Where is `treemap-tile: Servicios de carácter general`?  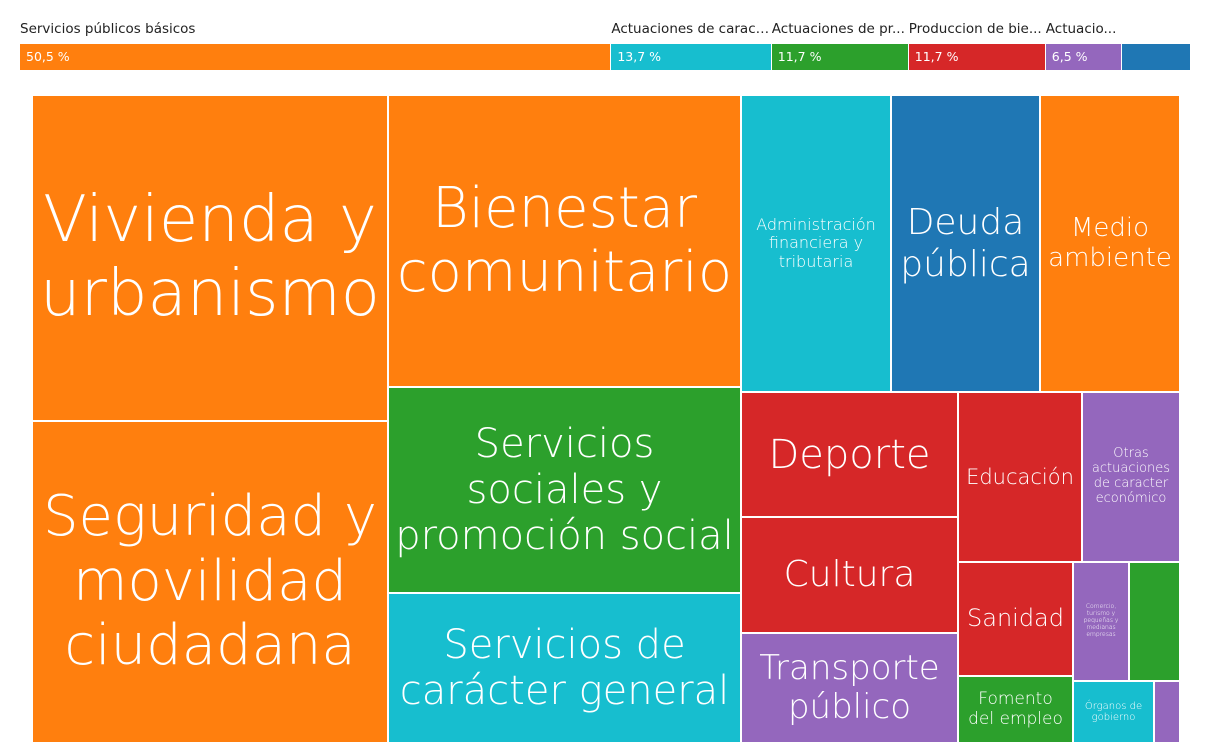 treemap-tile: Servicios de carácter general is located at coordinates (564, 668).